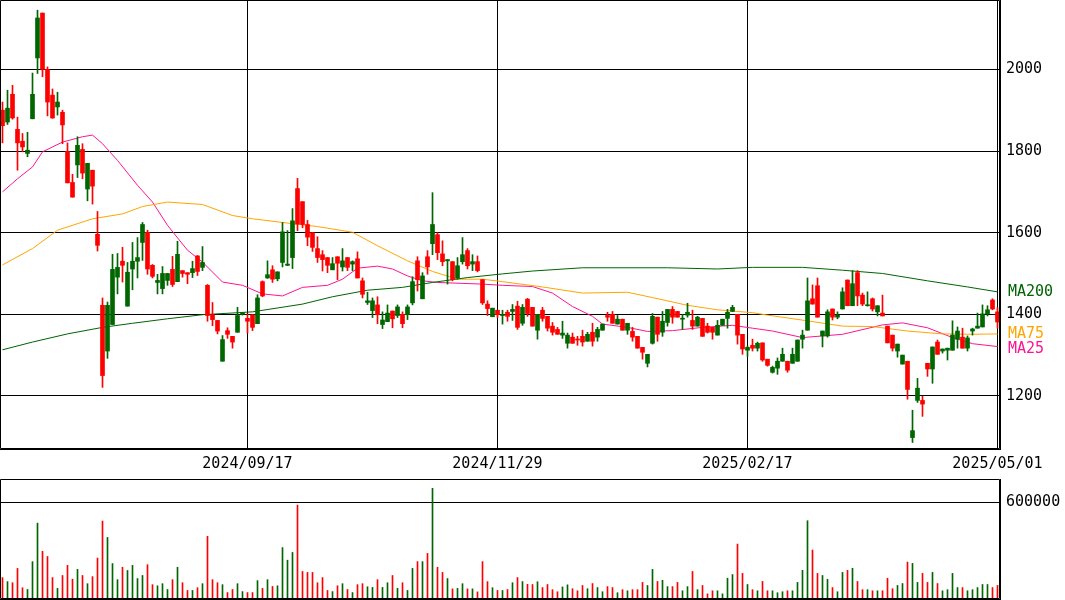  Describe the element at coordinates (997, 462) in the screenshot. I see `x-tick-label: 2025/05/01` at that location.